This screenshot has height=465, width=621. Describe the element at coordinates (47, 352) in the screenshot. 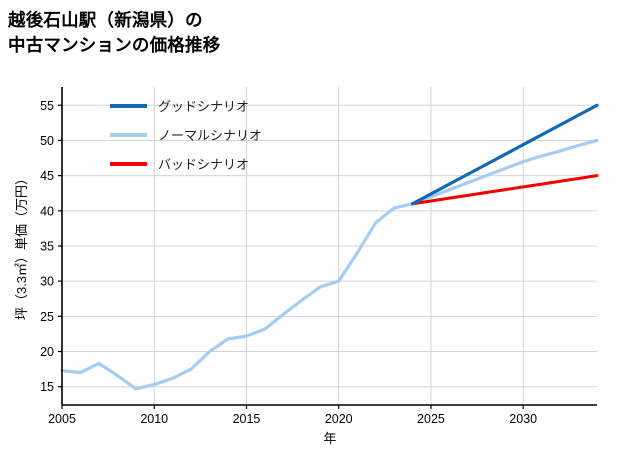

I see `y-tick-label: 20` at that location.